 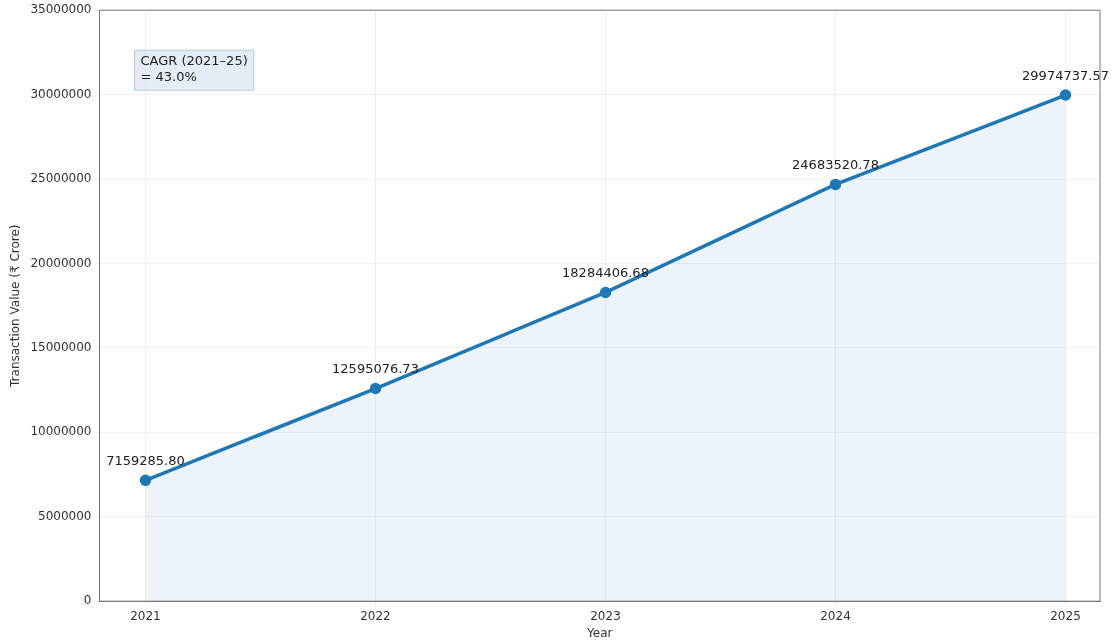 I want to click on y-tick-label: 10000000, so click(x=61, y=431).